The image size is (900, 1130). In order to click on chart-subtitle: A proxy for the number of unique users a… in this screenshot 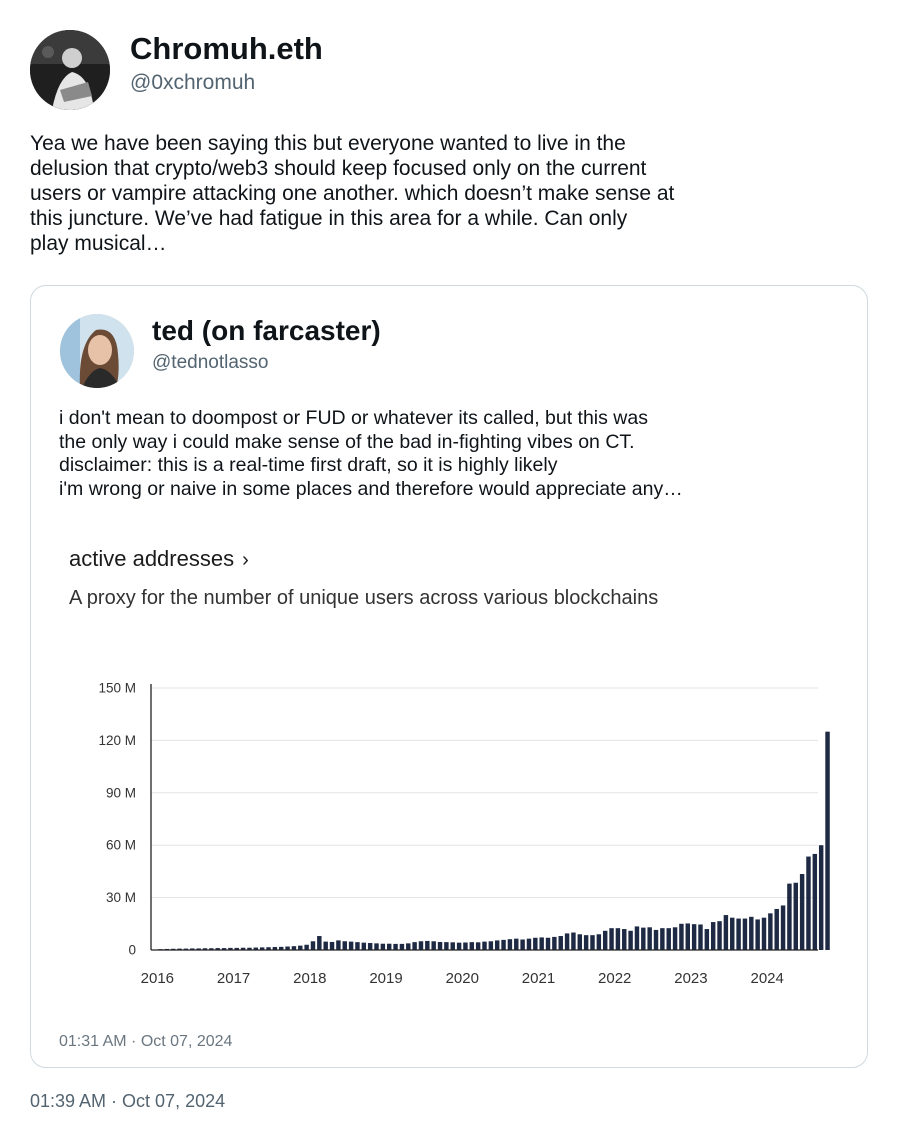, I will do `click(364, 598)`.